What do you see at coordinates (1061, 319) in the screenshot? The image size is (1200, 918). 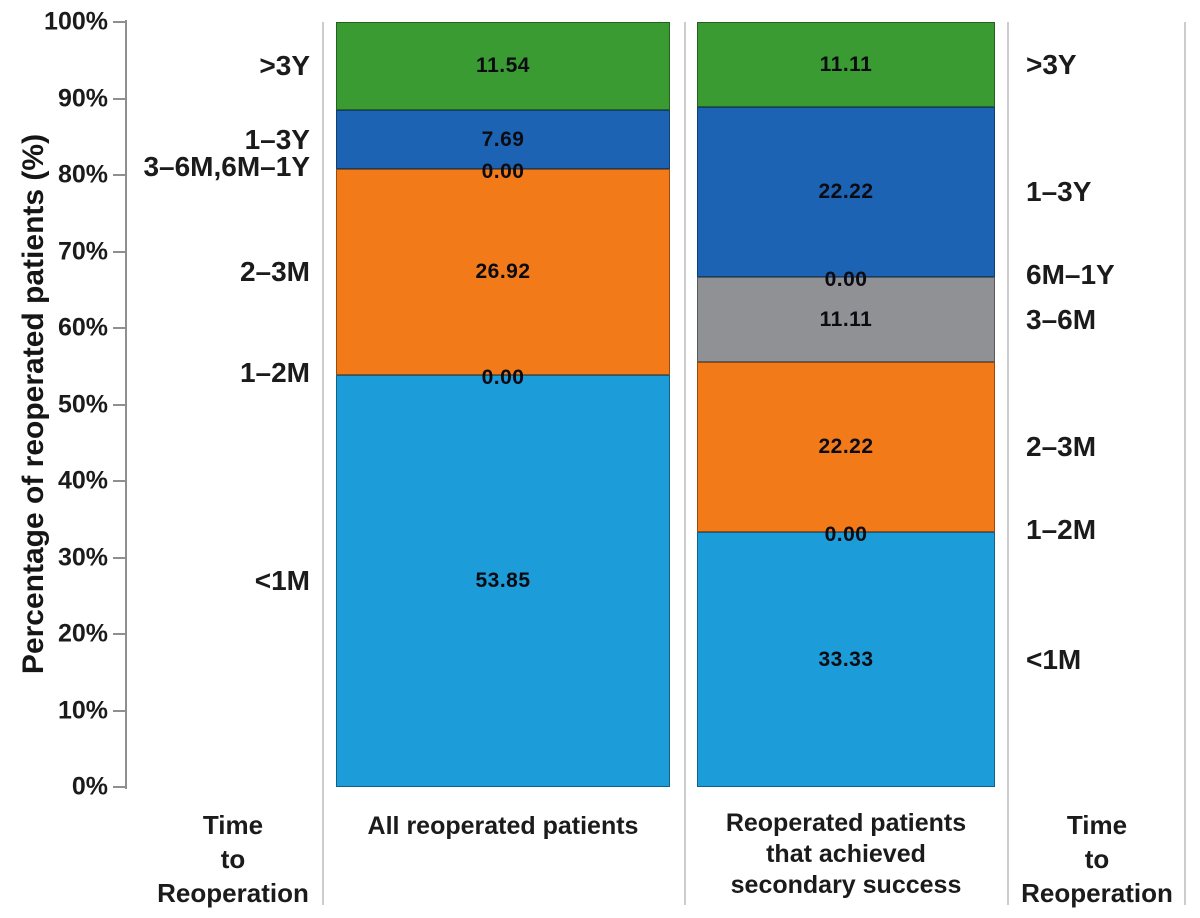 I see `segment-side-label: 3–6M` at bounding box center [1061, 319].